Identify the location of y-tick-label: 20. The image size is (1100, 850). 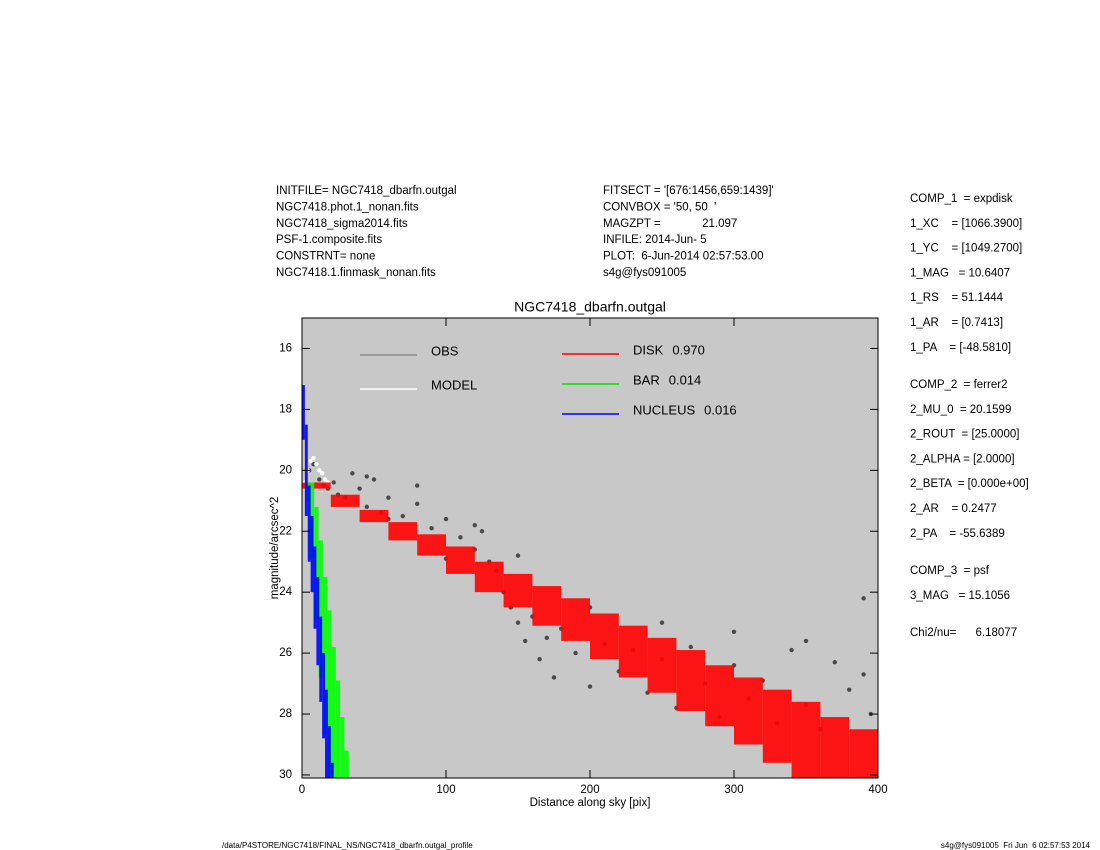
(285, 470).